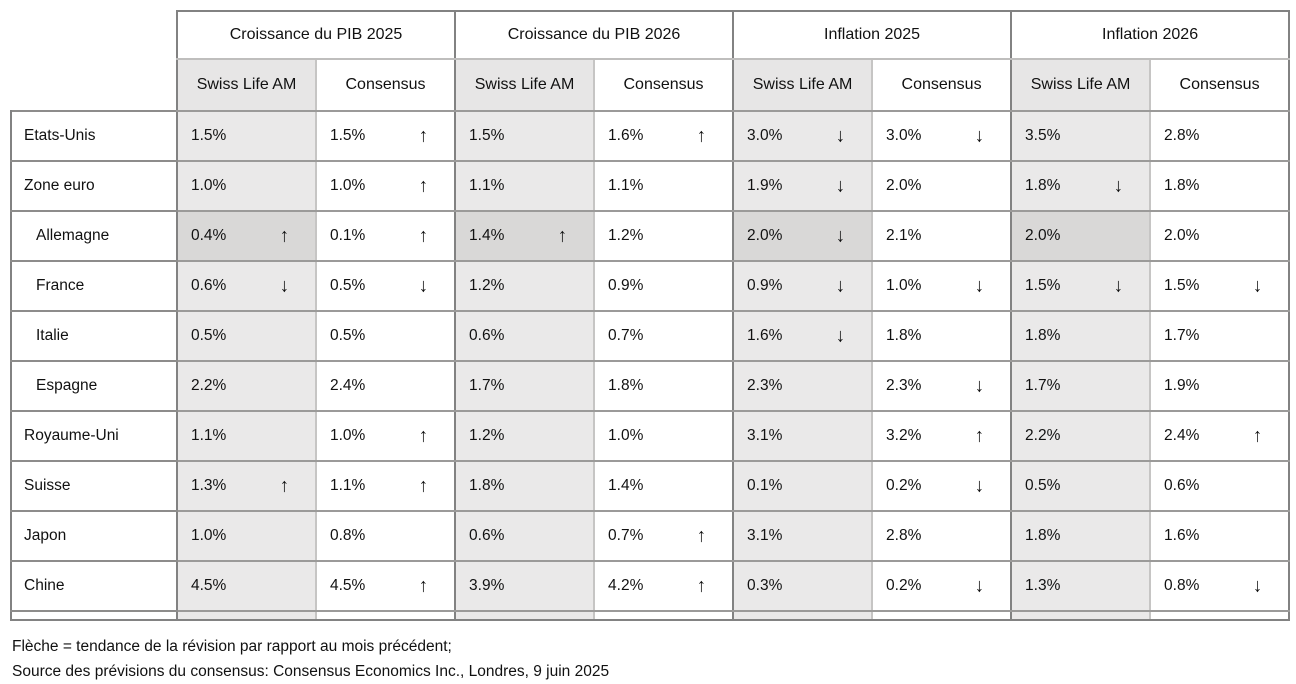 The height and width of the screenshot is (684, 1296). What do you see at coordinates (1150, 35) in the screenshot?
I see `group-header-inflation-2026: Inflation 2026` at bounding box center [1150, 35].